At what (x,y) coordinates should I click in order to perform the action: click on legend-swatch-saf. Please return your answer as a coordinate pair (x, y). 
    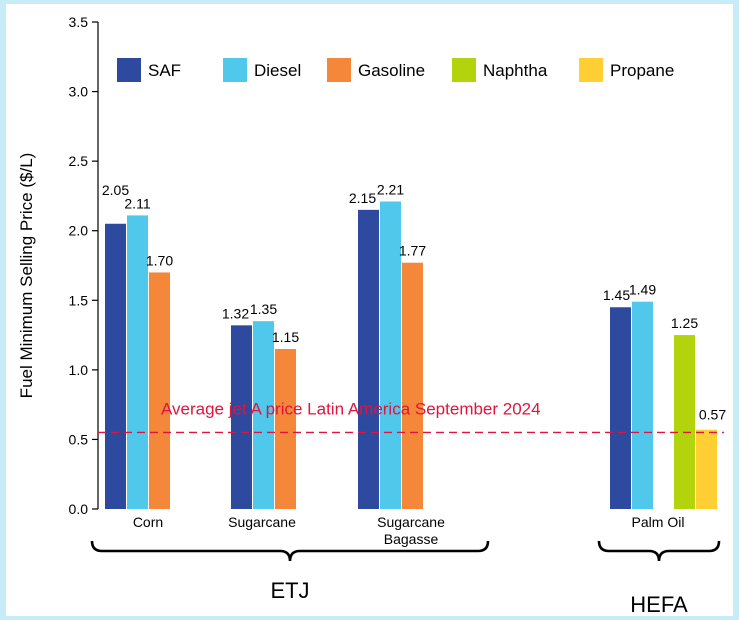
    Looking at the image, I should click on (129, 70).